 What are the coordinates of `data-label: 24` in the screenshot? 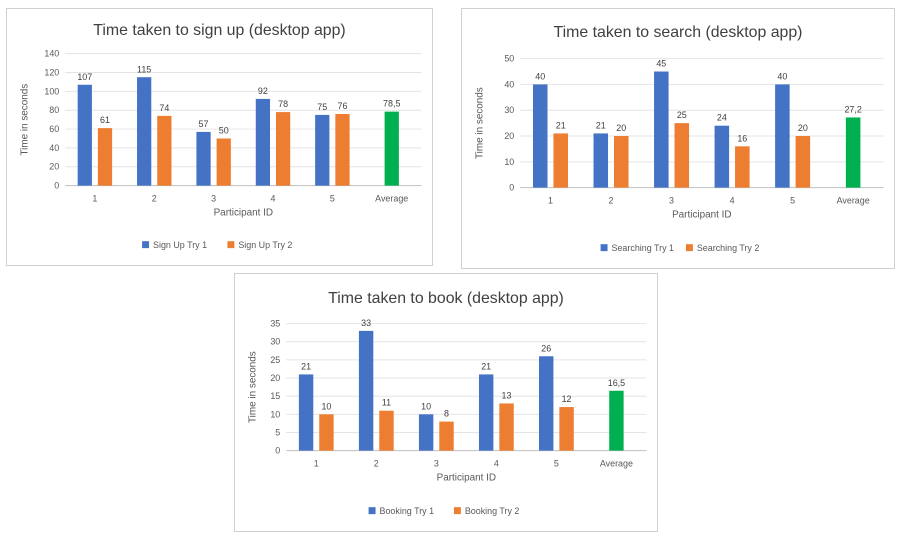 It's located at (722, 118).